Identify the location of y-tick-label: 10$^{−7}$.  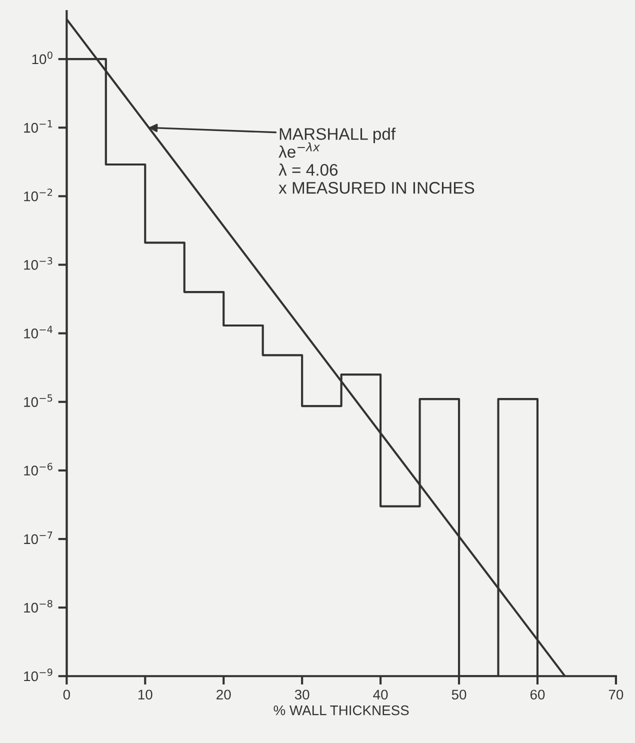
(38, 538).